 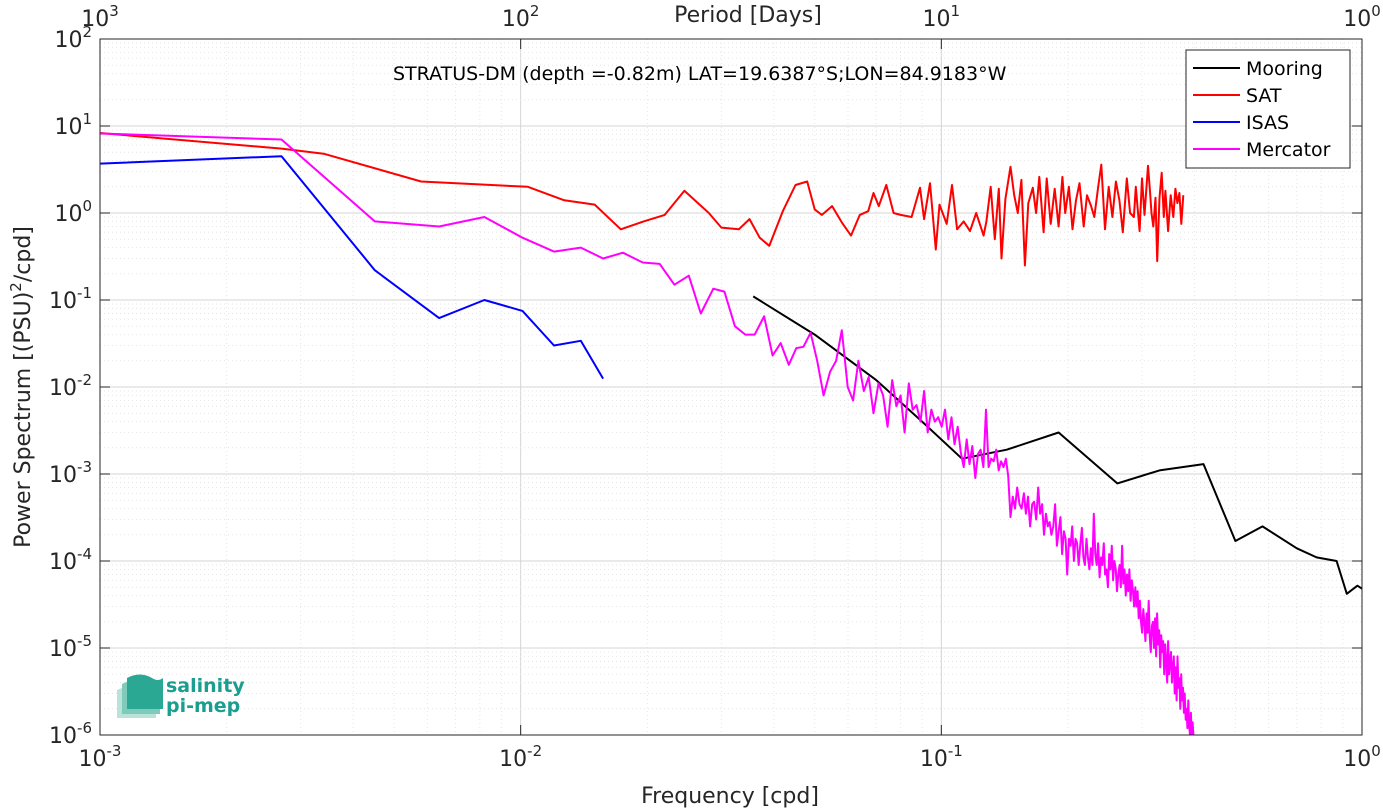 What do you see at coordinates (23, 420) in the screenshot?
I see `y-axis-title-main: Power Spectrum [(PSU)` at bounding box center [23, 420].